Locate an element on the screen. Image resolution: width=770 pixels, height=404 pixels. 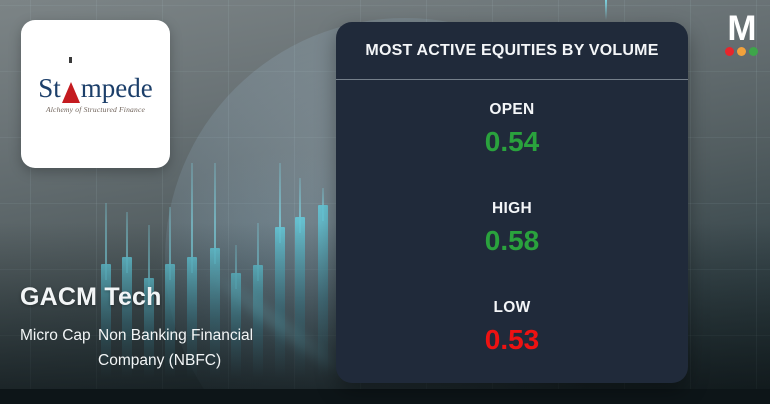
panel-title: MOST ACTIVE EQUITIES BY VOLUME is located at coordinates (512, 51).